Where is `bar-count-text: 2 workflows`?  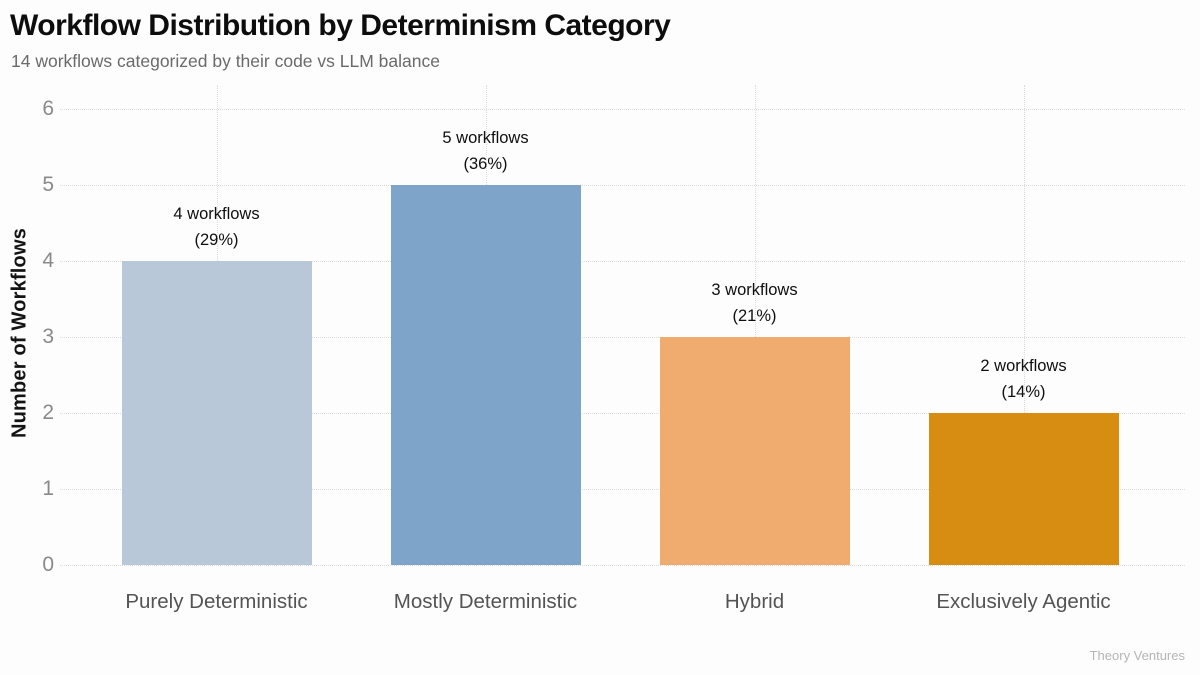
bar-count-text: 2 workflows is located at coordinates (1023, 366).